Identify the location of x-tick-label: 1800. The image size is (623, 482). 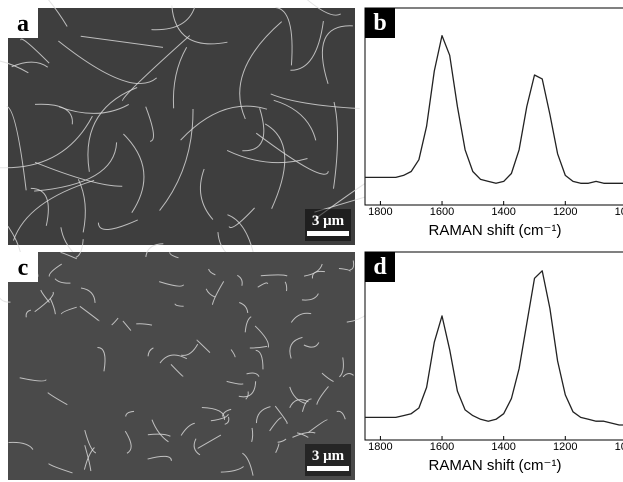
(380, 212).